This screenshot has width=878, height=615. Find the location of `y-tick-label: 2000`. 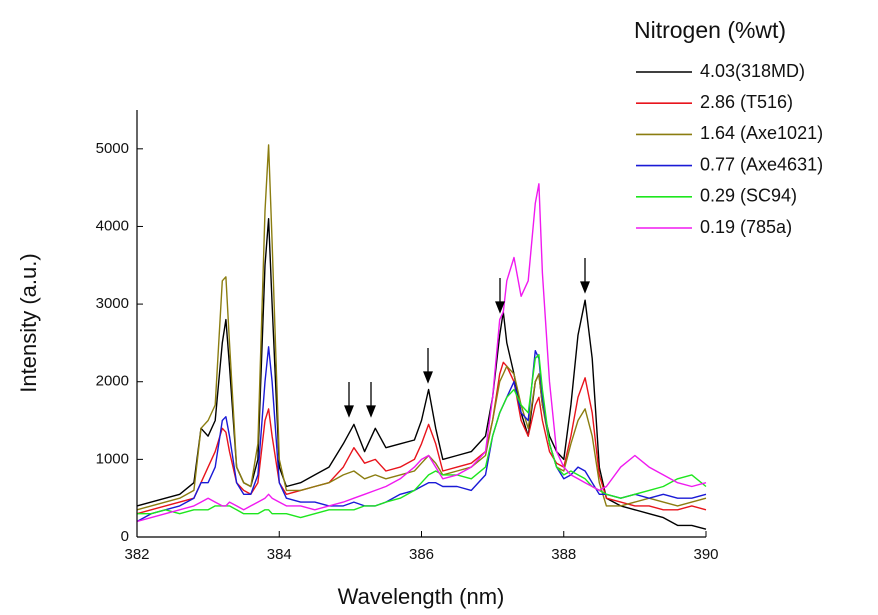

y-tick-label: 2000 is located at coordinates (112, 381).